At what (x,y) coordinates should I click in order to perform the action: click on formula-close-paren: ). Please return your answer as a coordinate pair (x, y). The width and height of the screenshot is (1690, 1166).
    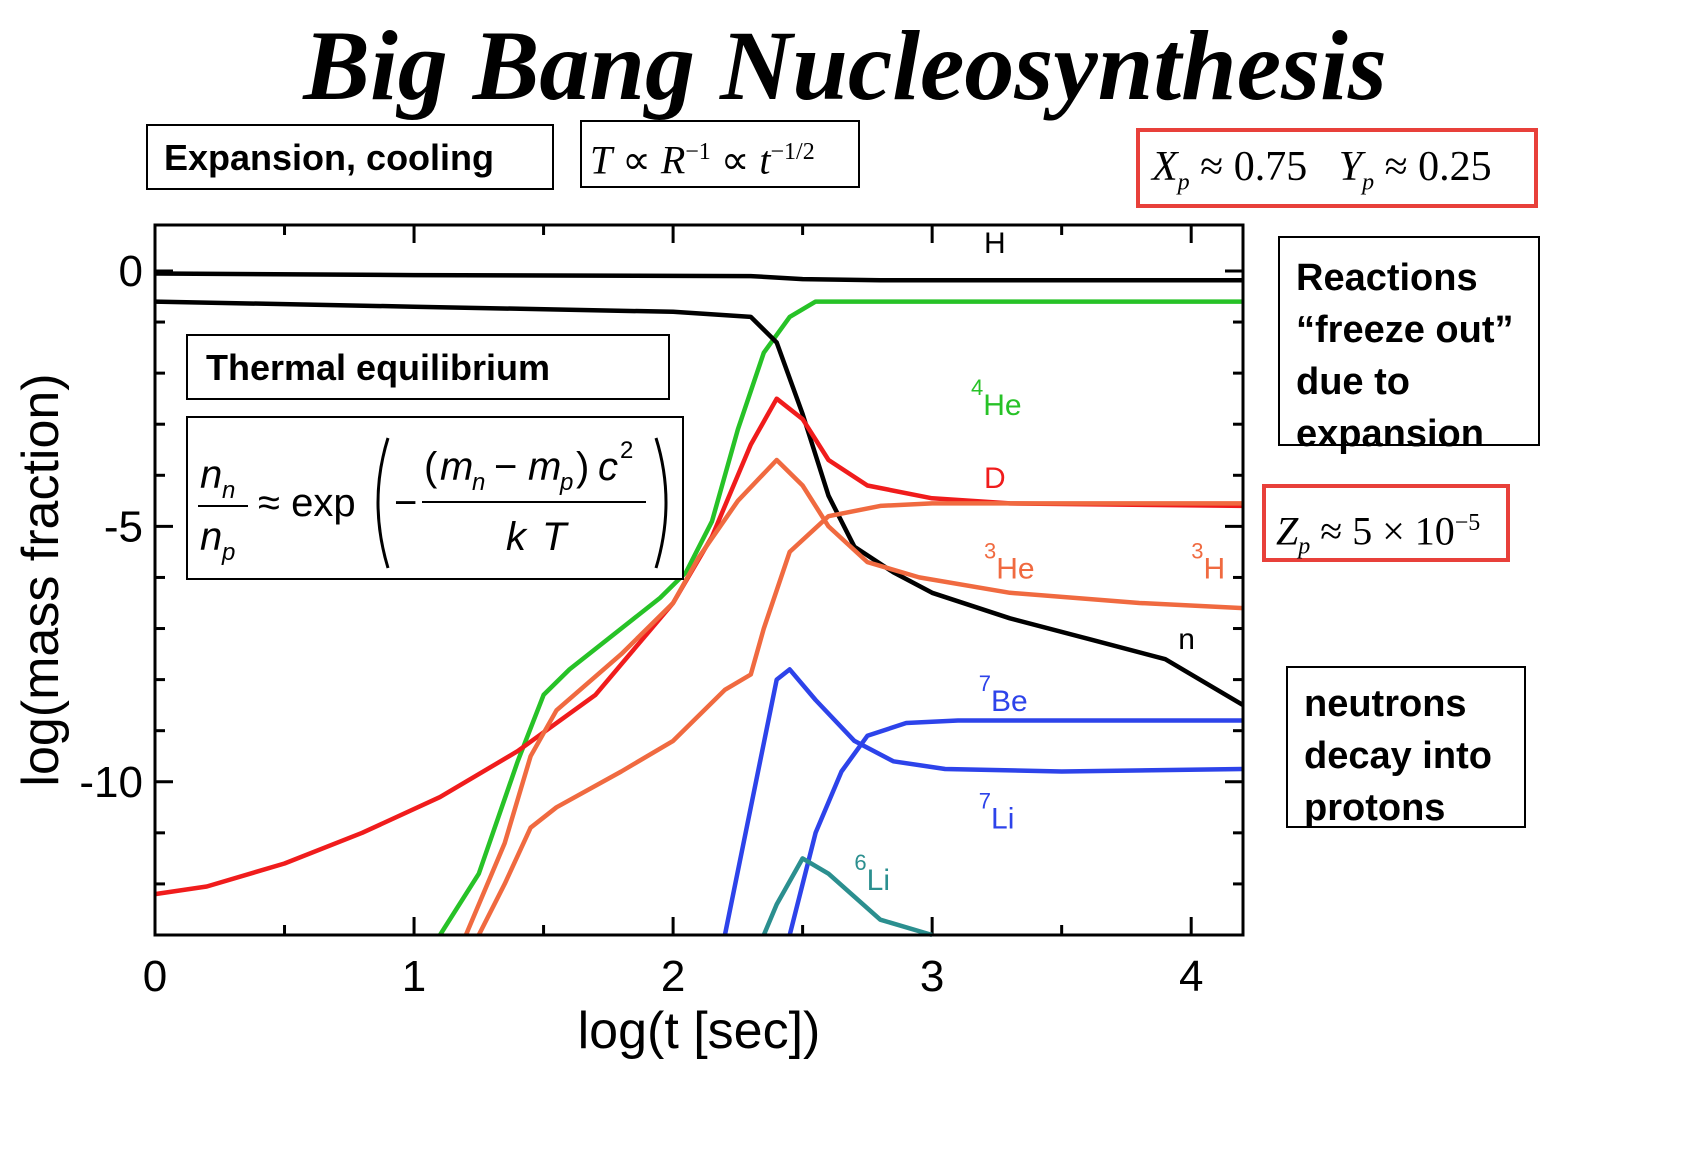
    Looking at the image, I should click on (582, 467).